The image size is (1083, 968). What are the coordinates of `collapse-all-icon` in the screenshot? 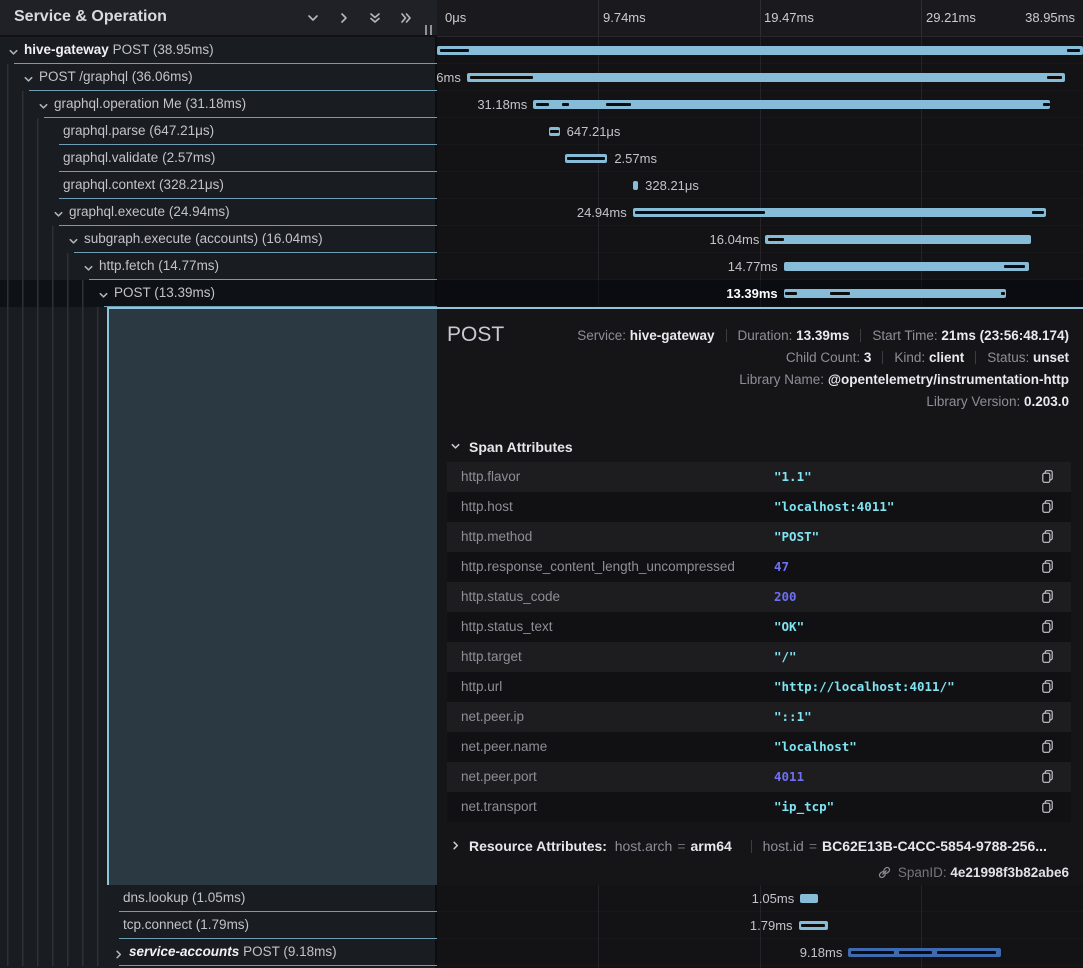 It's located at (375, 18).